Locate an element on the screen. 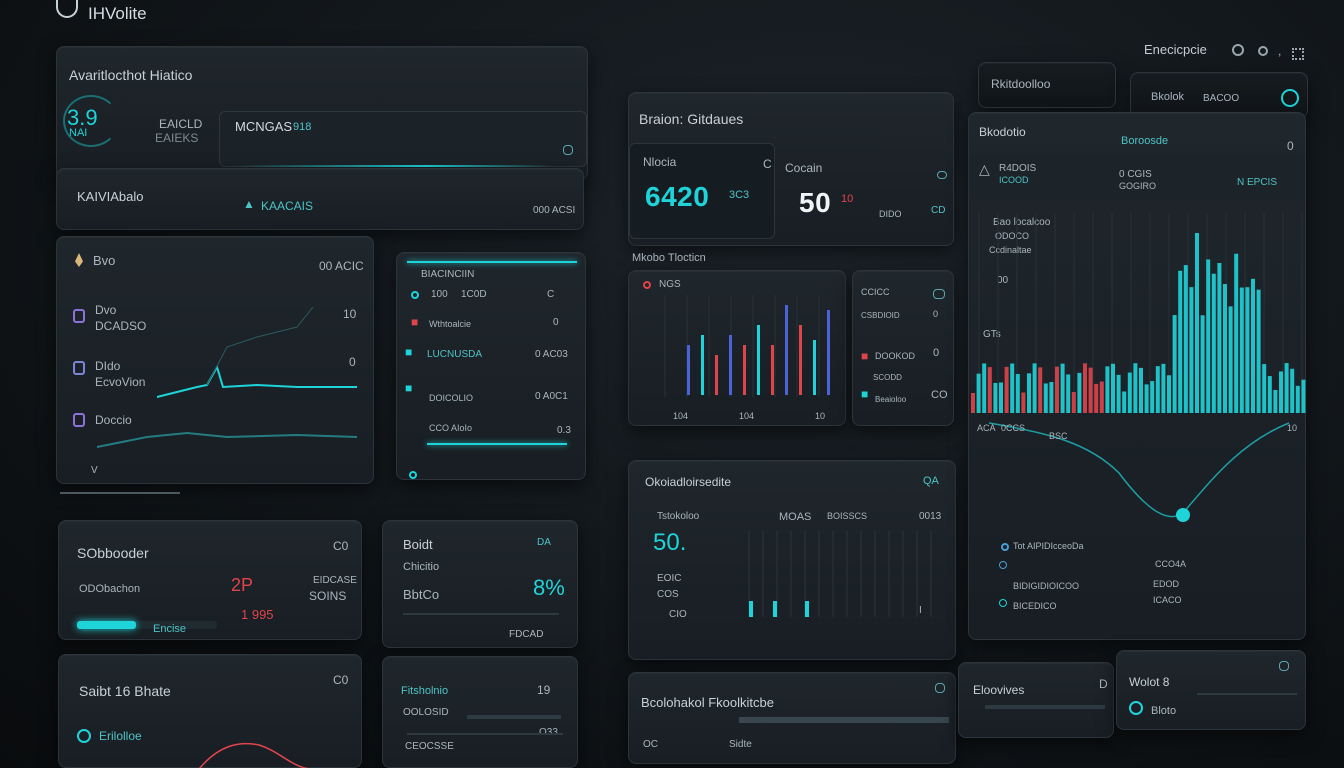 This screenshot has width=1344, height=768. right-bottom-b-icon is located at coordinates (1284, 666).